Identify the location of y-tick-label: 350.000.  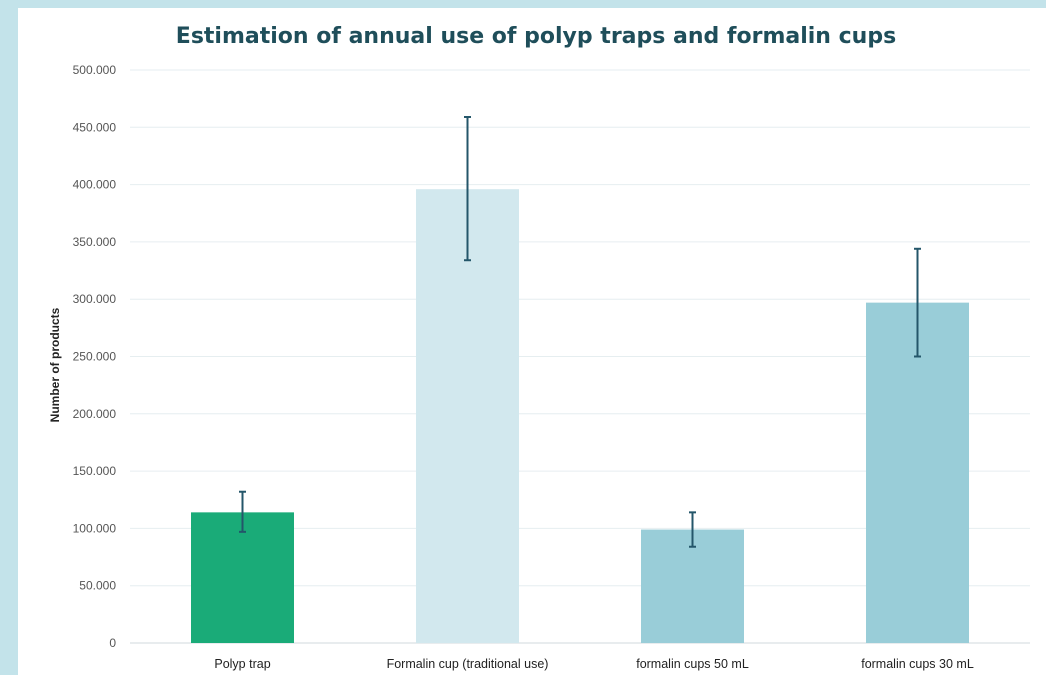
(95, 242).